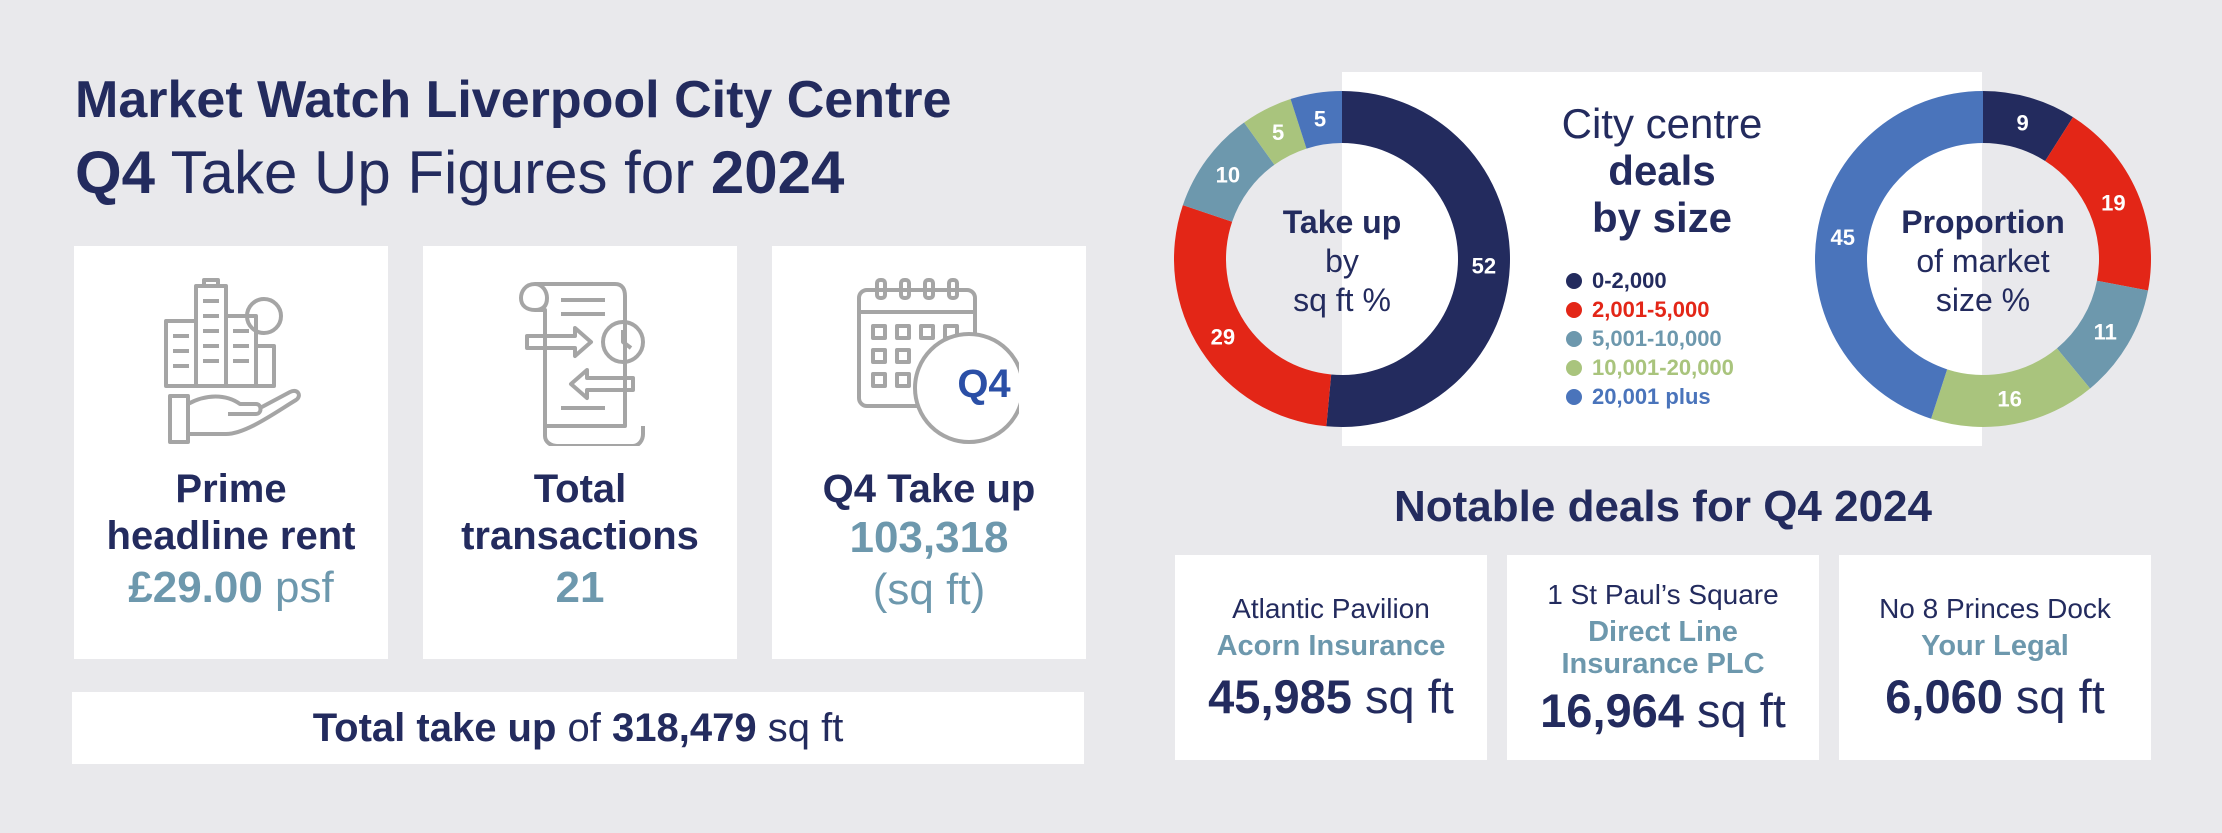 Image resolution: width=2222 pixels, height=833 pixels. What do you see at coordinates (513, 100) in the screenshot?
I see `page-title: Market Watch Liverpool City Centre` at bounding box center [513, 100].